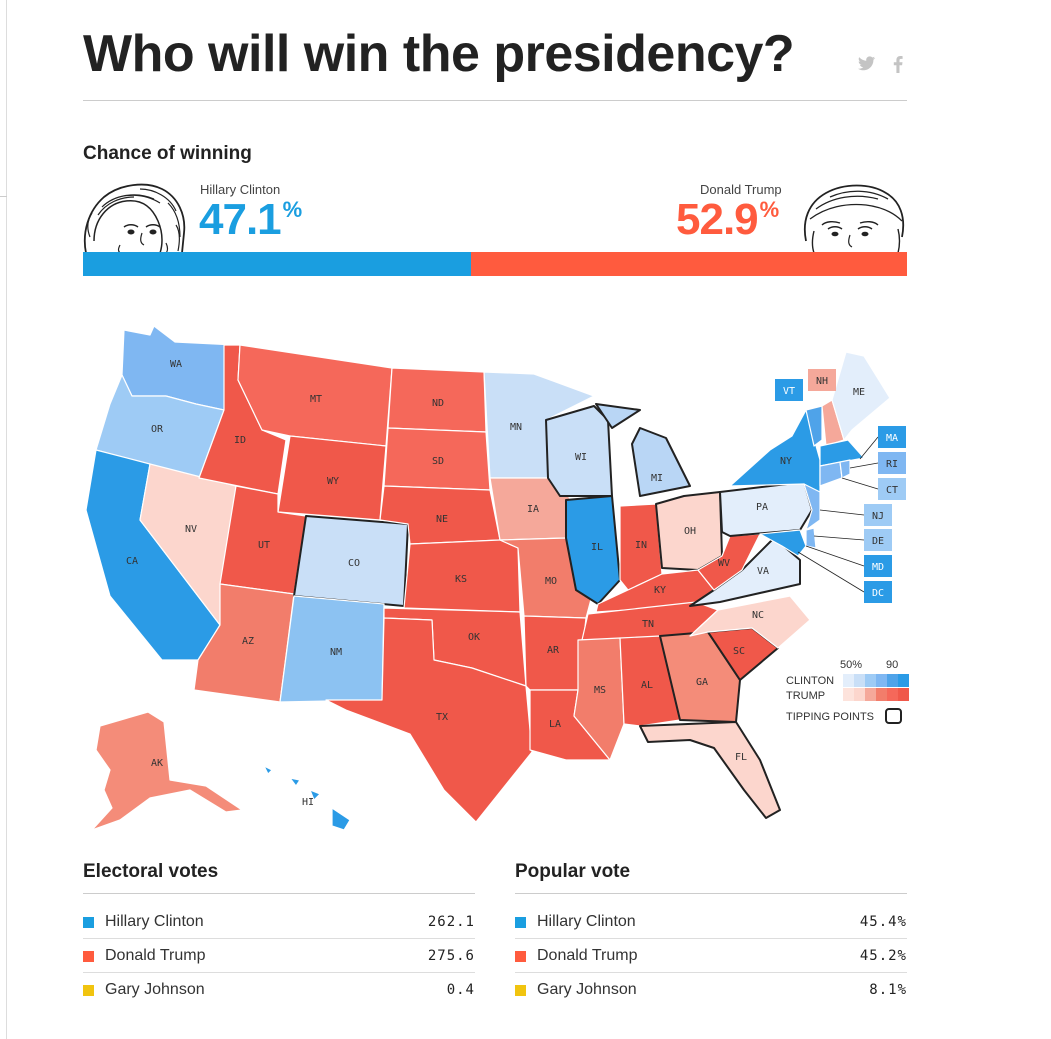 The height and width of the screenshot is (1039, 1051). Describe the element at coordinates (495, 100) in the screenshot. I see `title-divider` at that location.